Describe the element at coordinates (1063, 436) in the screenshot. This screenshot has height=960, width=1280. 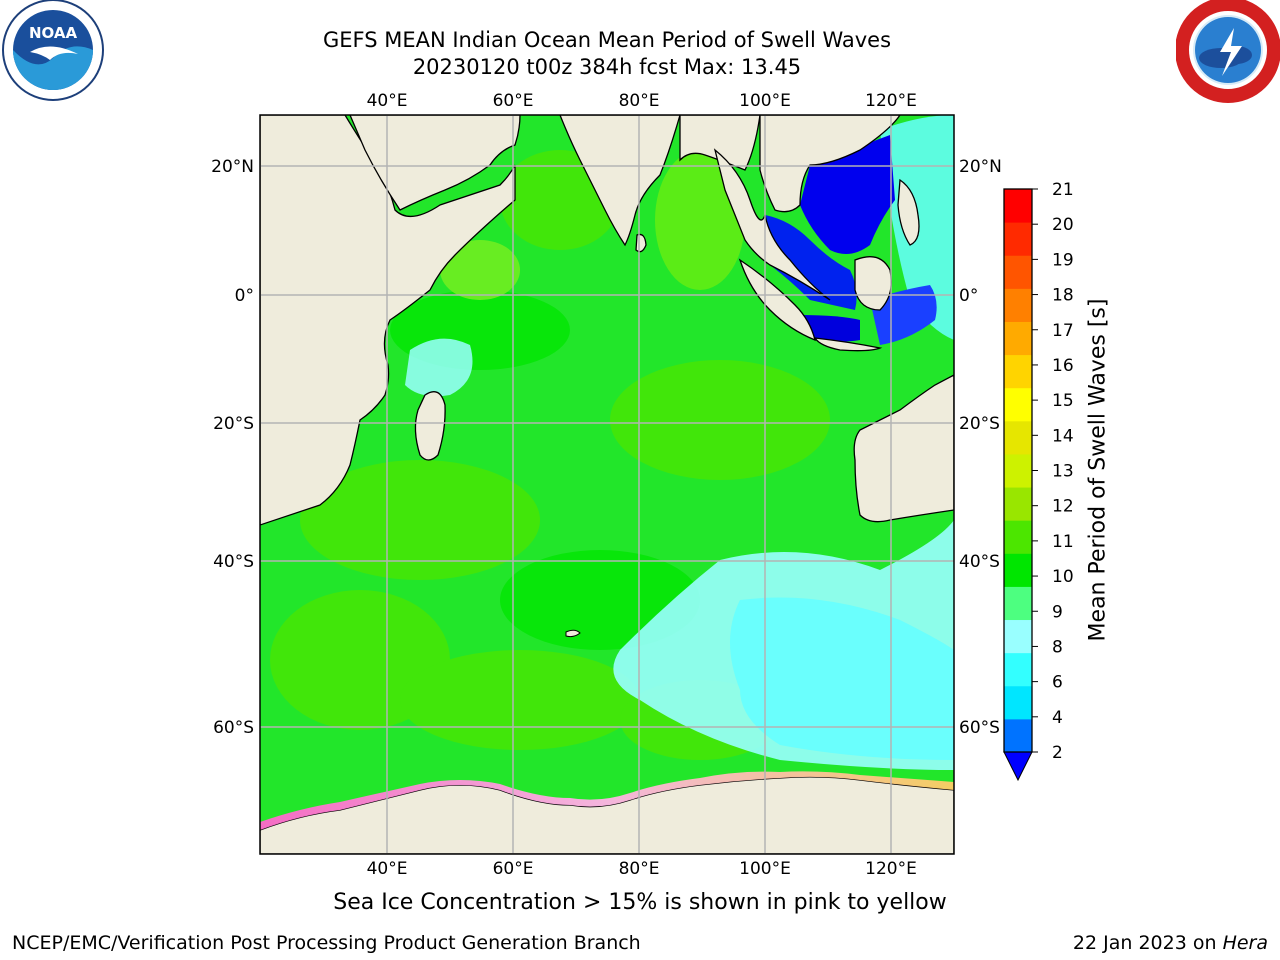
I see `colorbar-tick-label: 14` at that location.